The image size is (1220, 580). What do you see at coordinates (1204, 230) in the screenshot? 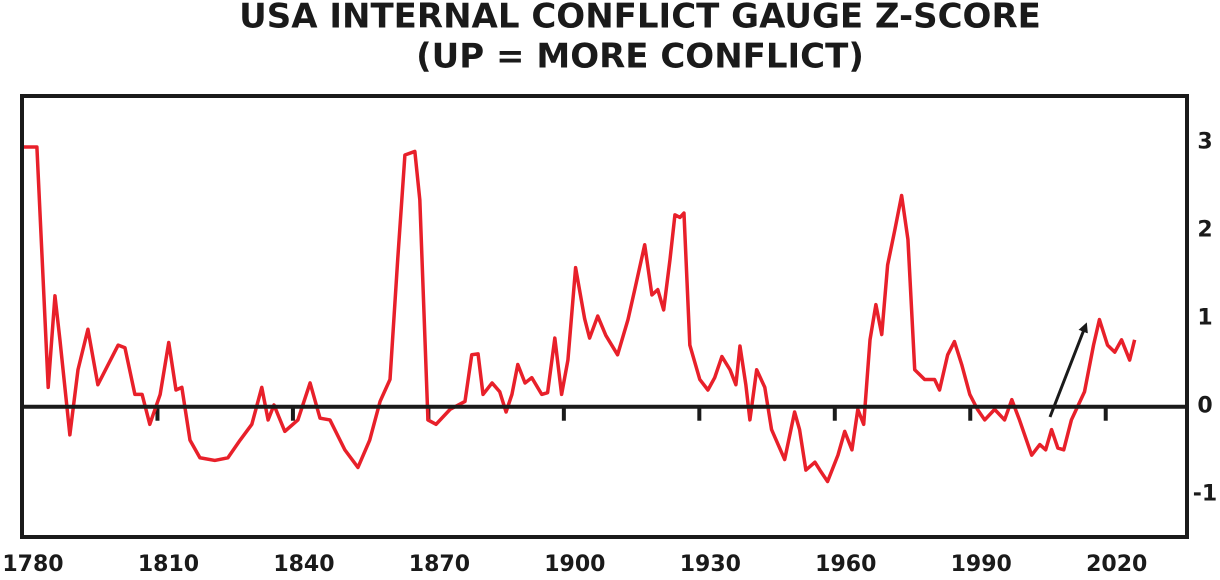
I see `y-tick-label: 2` at bounding box center [1204, 230].